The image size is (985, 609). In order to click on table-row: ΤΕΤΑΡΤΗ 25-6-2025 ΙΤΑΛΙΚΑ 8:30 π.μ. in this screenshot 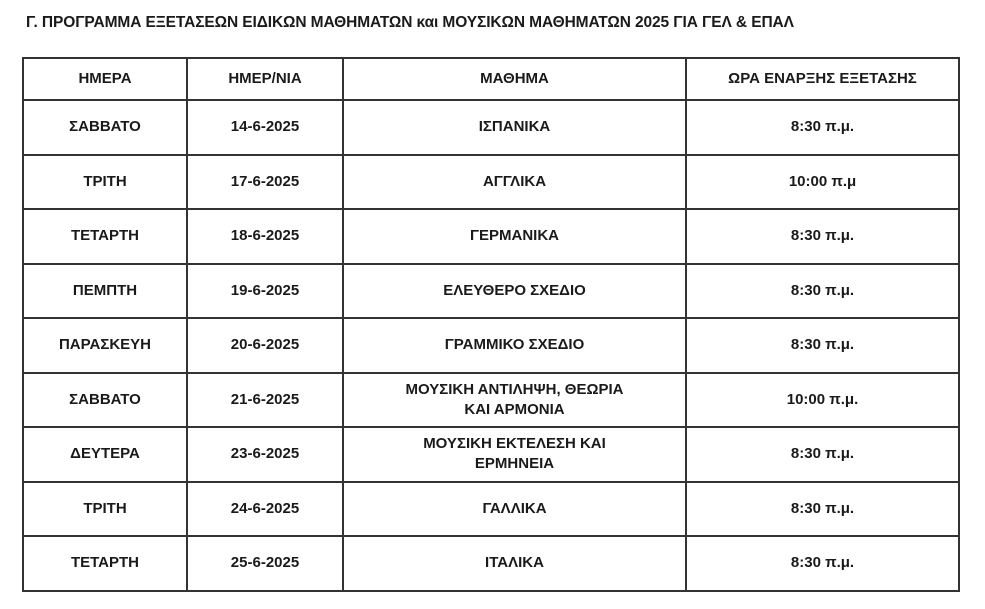, I will do `click(491, 563)`.